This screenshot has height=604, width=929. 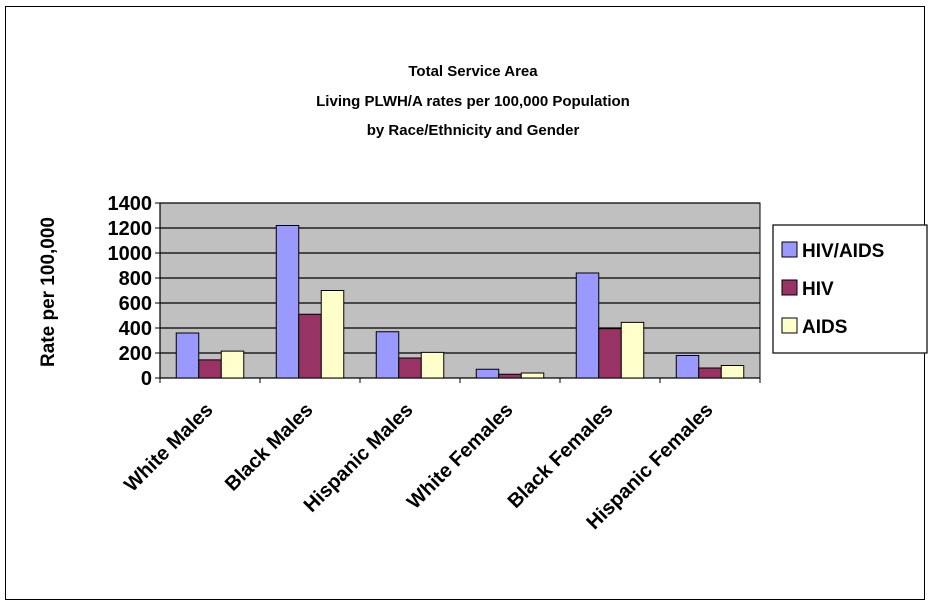 What do you see at coordinates (269, 447) in the screenshot?
I see `x-category-label: Black Males` at bounding box center [269, 447].